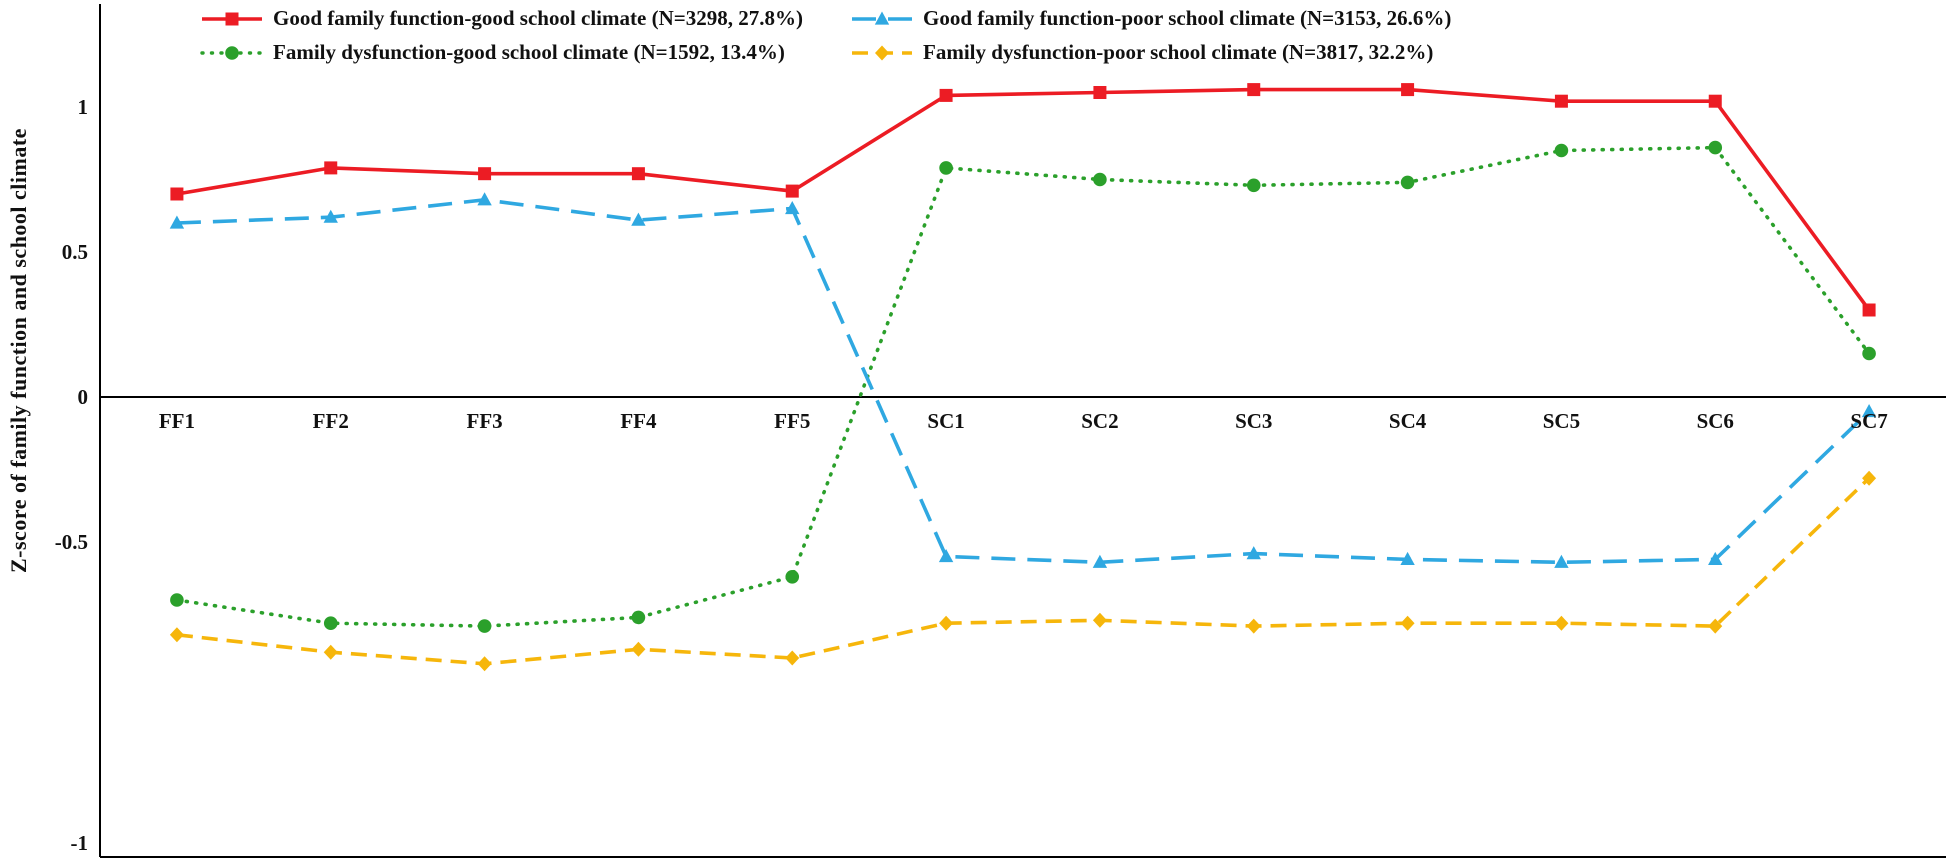 This screenshot has width=1949, height=863. I want to click on y-tick-label-1: 1, so click(83, 107).